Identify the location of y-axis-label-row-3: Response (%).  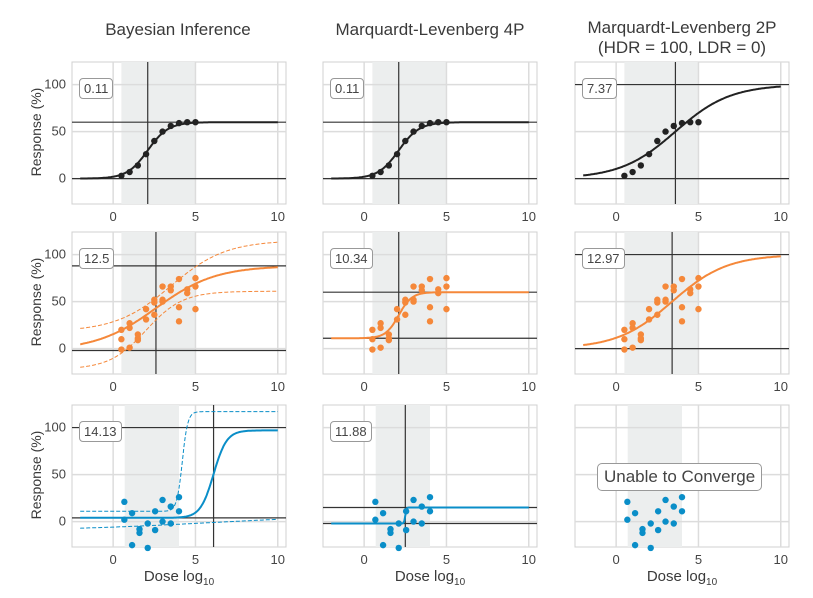
(36, 475).